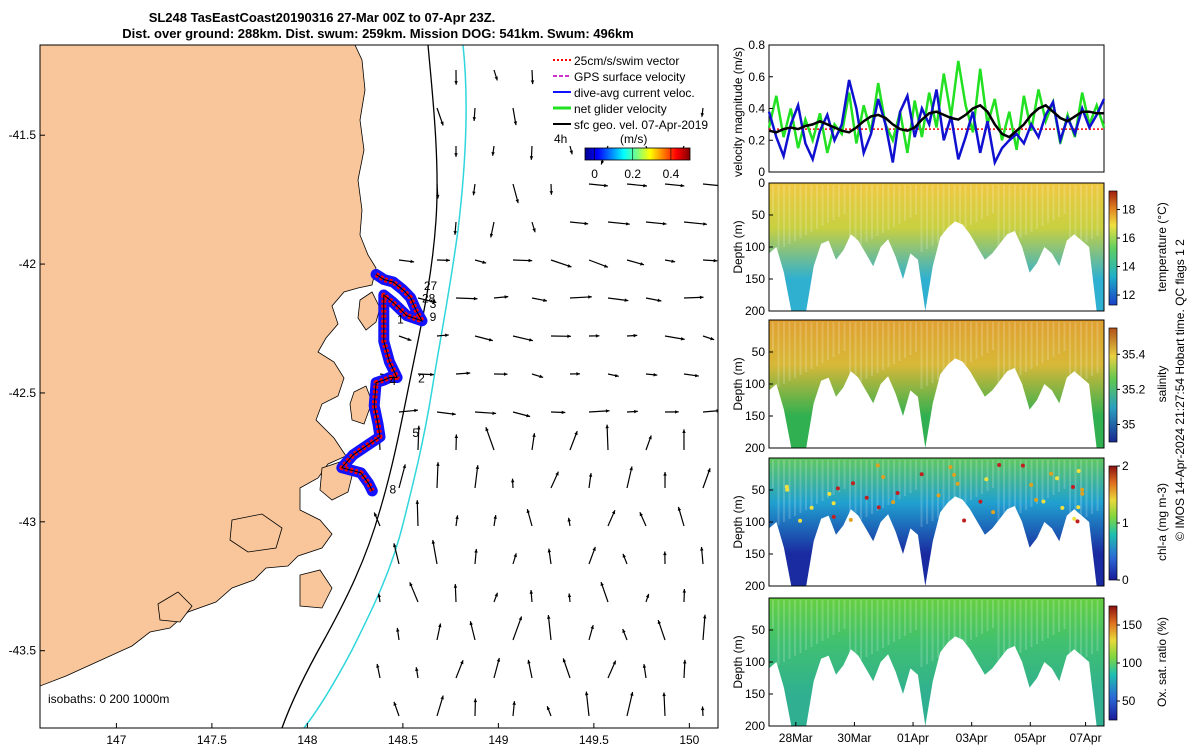 This screenshot has height=750, width=1200. What do you see at coordinates (1030, 738) in the screenshot?
I see `date-tick-label: 05Apr` at bounding box center [1030, 738].